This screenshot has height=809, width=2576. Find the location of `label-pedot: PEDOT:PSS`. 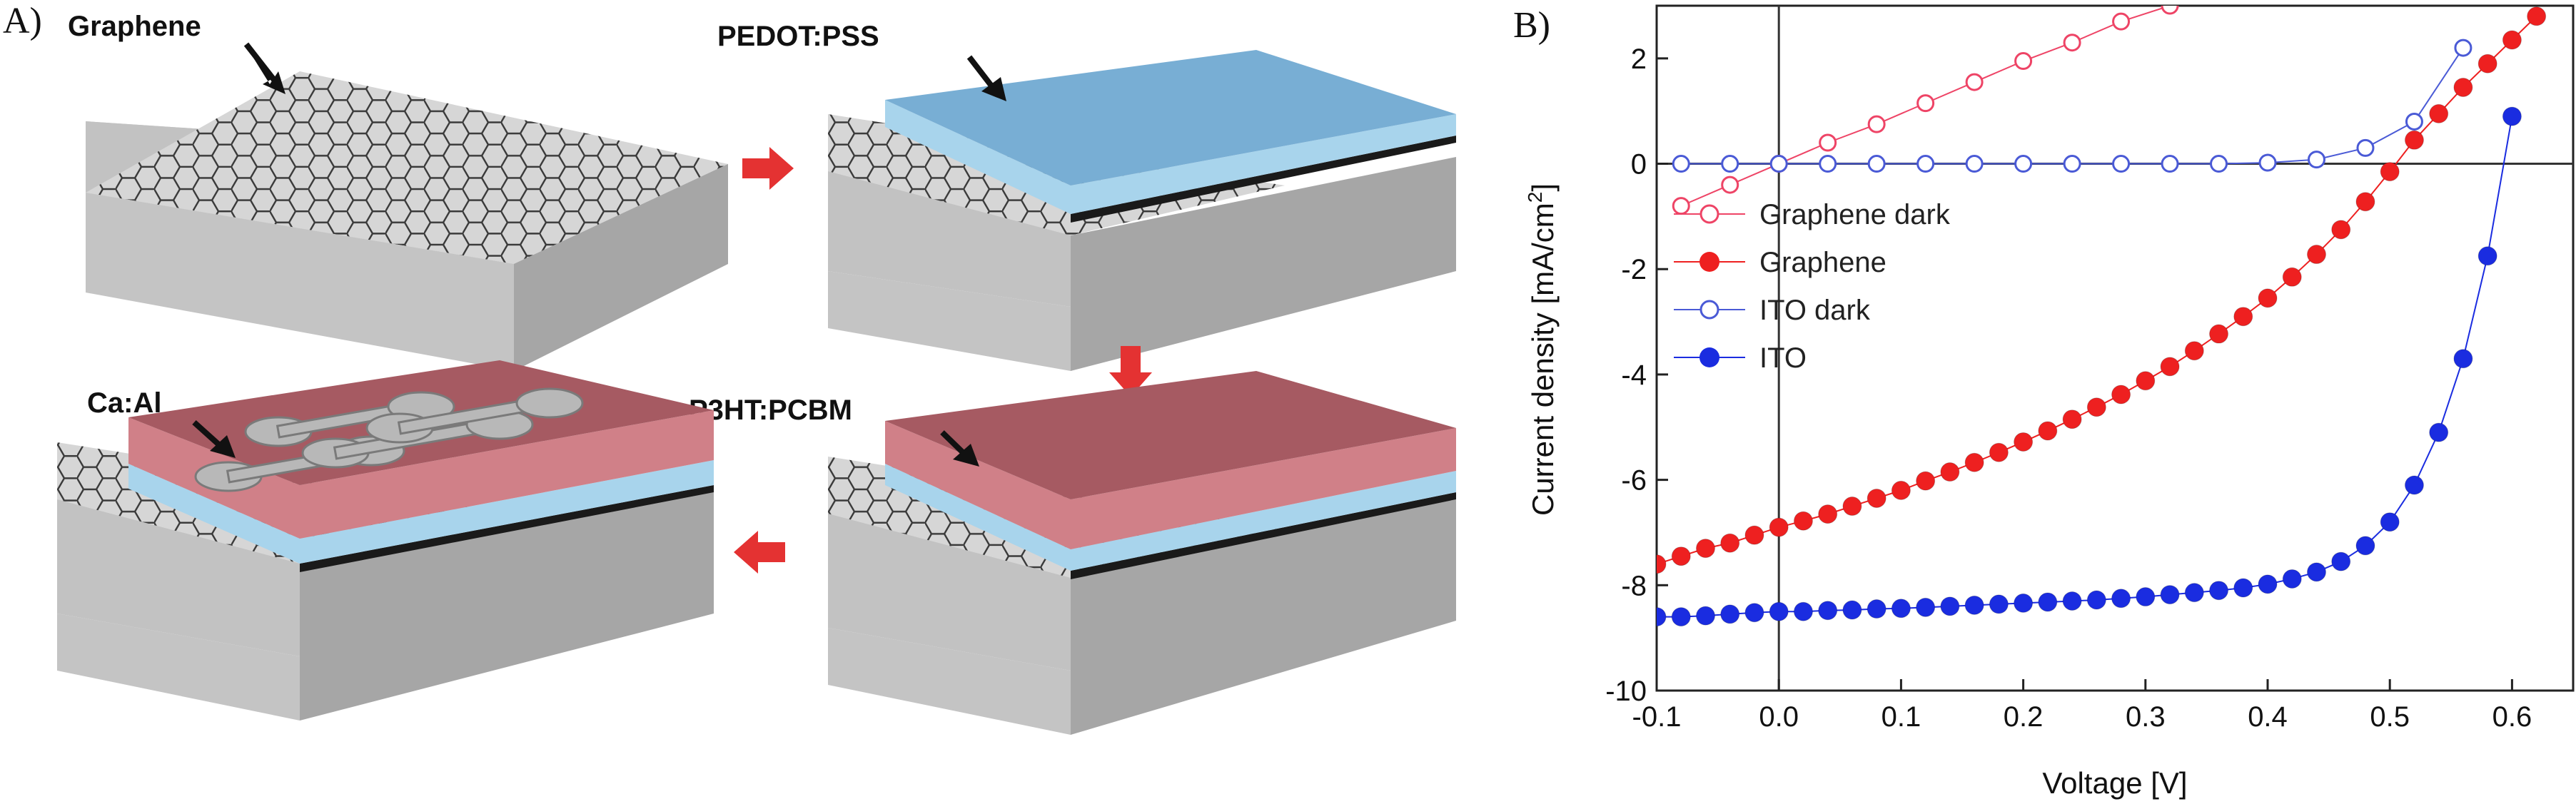

label-pedot: PEDOT:PSS is located at coordinates (798, 36).